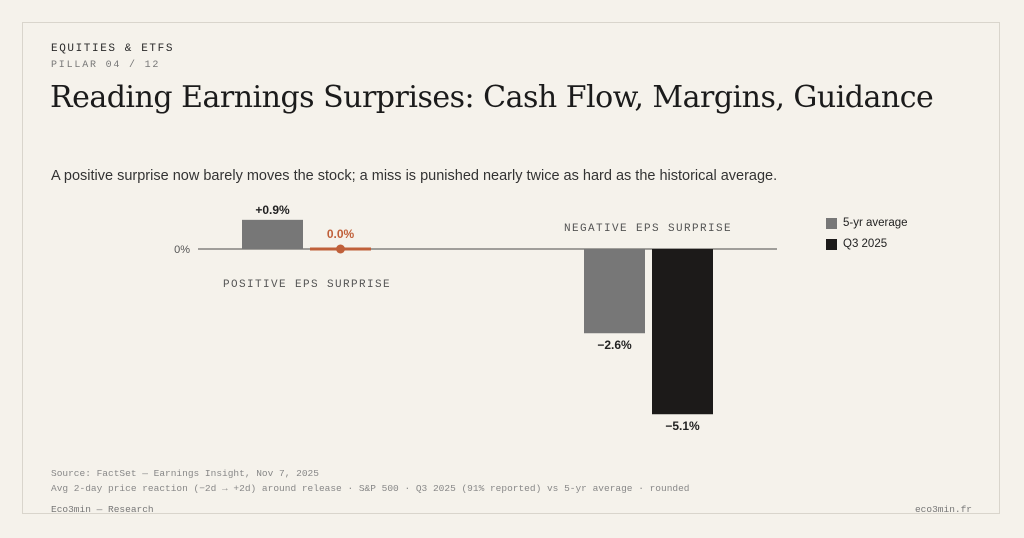 This screenshot has width=1024, height=538. I want to click on data-label: 0.0%, so click(341, 234).